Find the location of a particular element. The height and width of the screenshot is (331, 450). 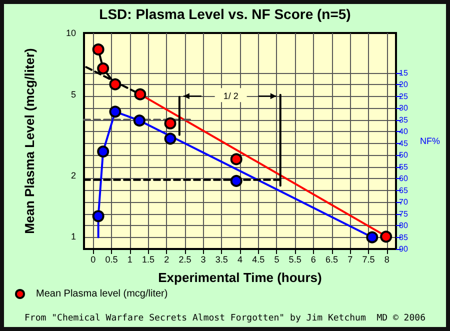

legend-label: Mean Plasma level (mcg/liter) is located at coordinates (102, 294).